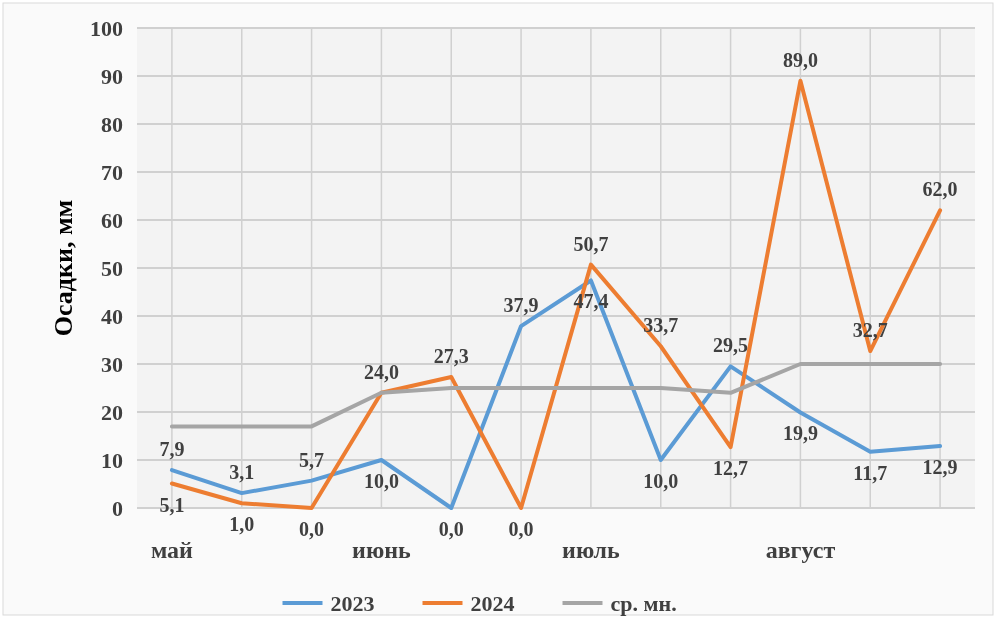 The image size is (1001, 617). Describe the element at coordinates (661, 325) in the screenshot. I see `data-label: 33,7` at that location.